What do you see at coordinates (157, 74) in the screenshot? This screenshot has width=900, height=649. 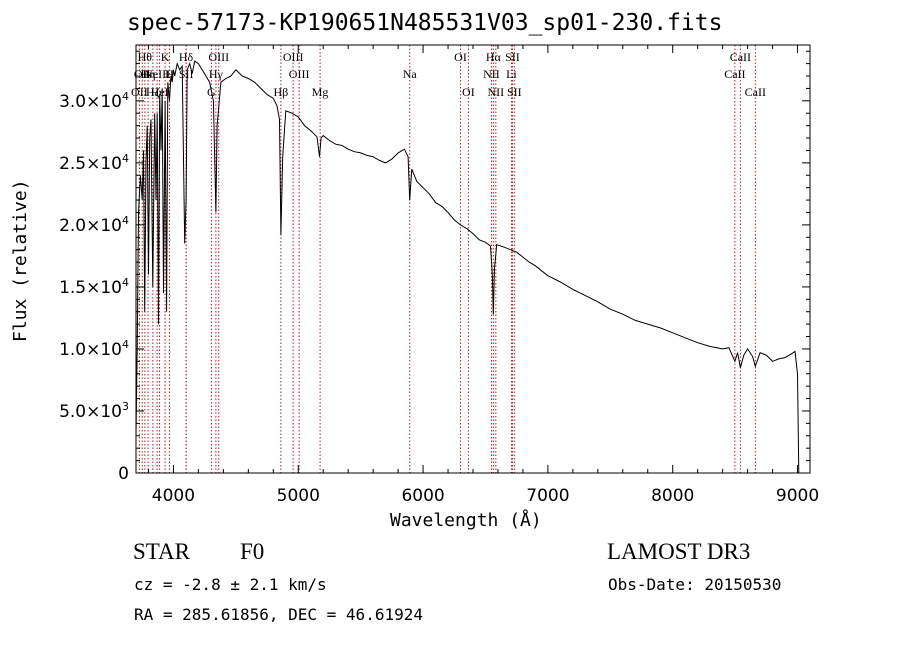 I see `line-label-NeIII: NeIII` at bounding box center [157, 74].